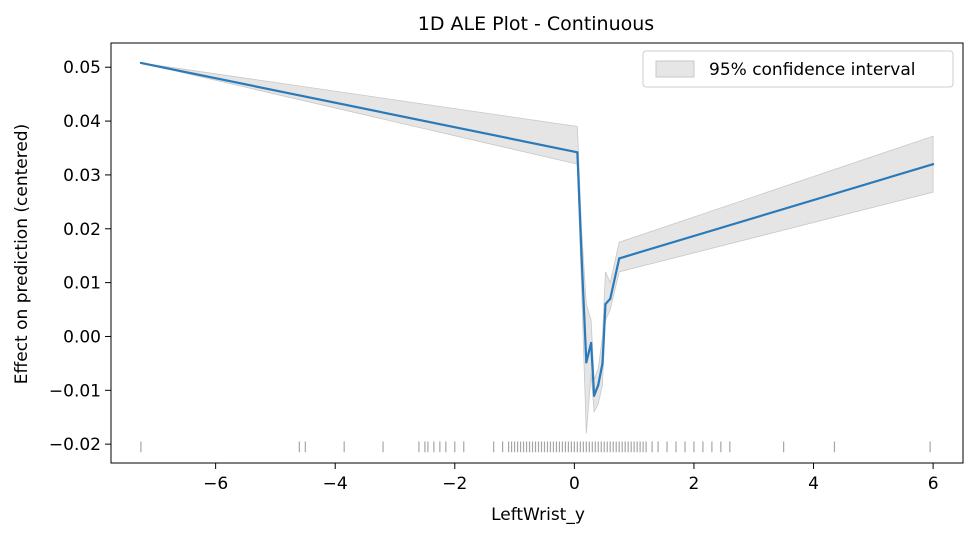 The width and height of the screenshot is (975, 540). I want to click on x-tick-label-4: 2, so click(694, 484).